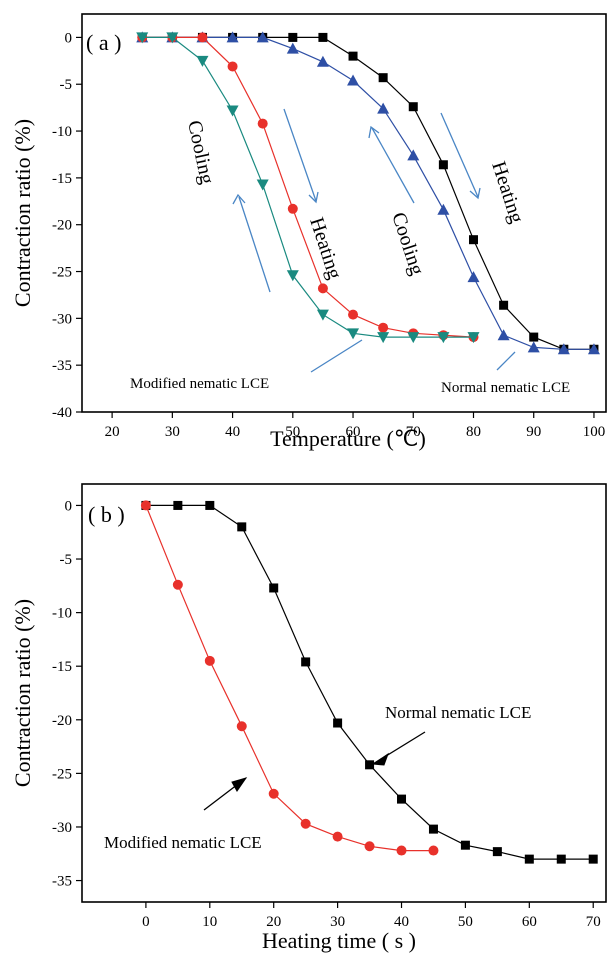  What do you see at coordinates (22, 213) in the screenshot?
I see `y-axis-title-a: Contraction ratio (%)` at bounding box center [22, 213].